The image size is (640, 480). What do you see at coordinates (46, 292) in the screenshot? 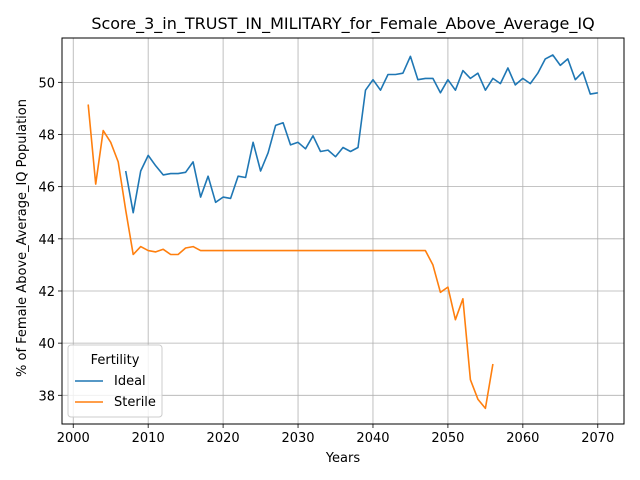
I see `y-tick-label: 42` at bounding box center [46, 292].